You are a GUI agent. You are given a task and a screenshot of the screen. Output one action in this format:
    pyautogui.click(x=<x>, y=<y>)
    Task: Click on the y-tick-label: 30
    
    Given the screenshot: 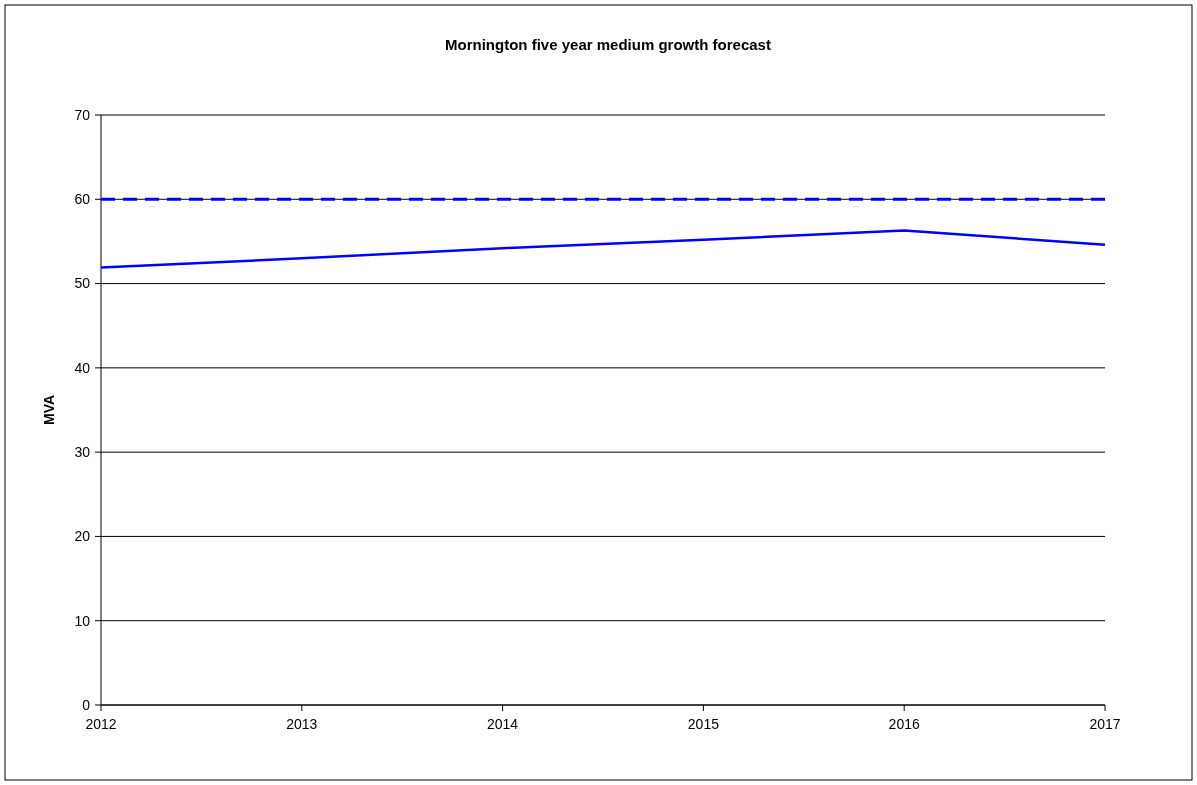 What is the action you would take?
    pyautogui.click(x=82, y=452)
    